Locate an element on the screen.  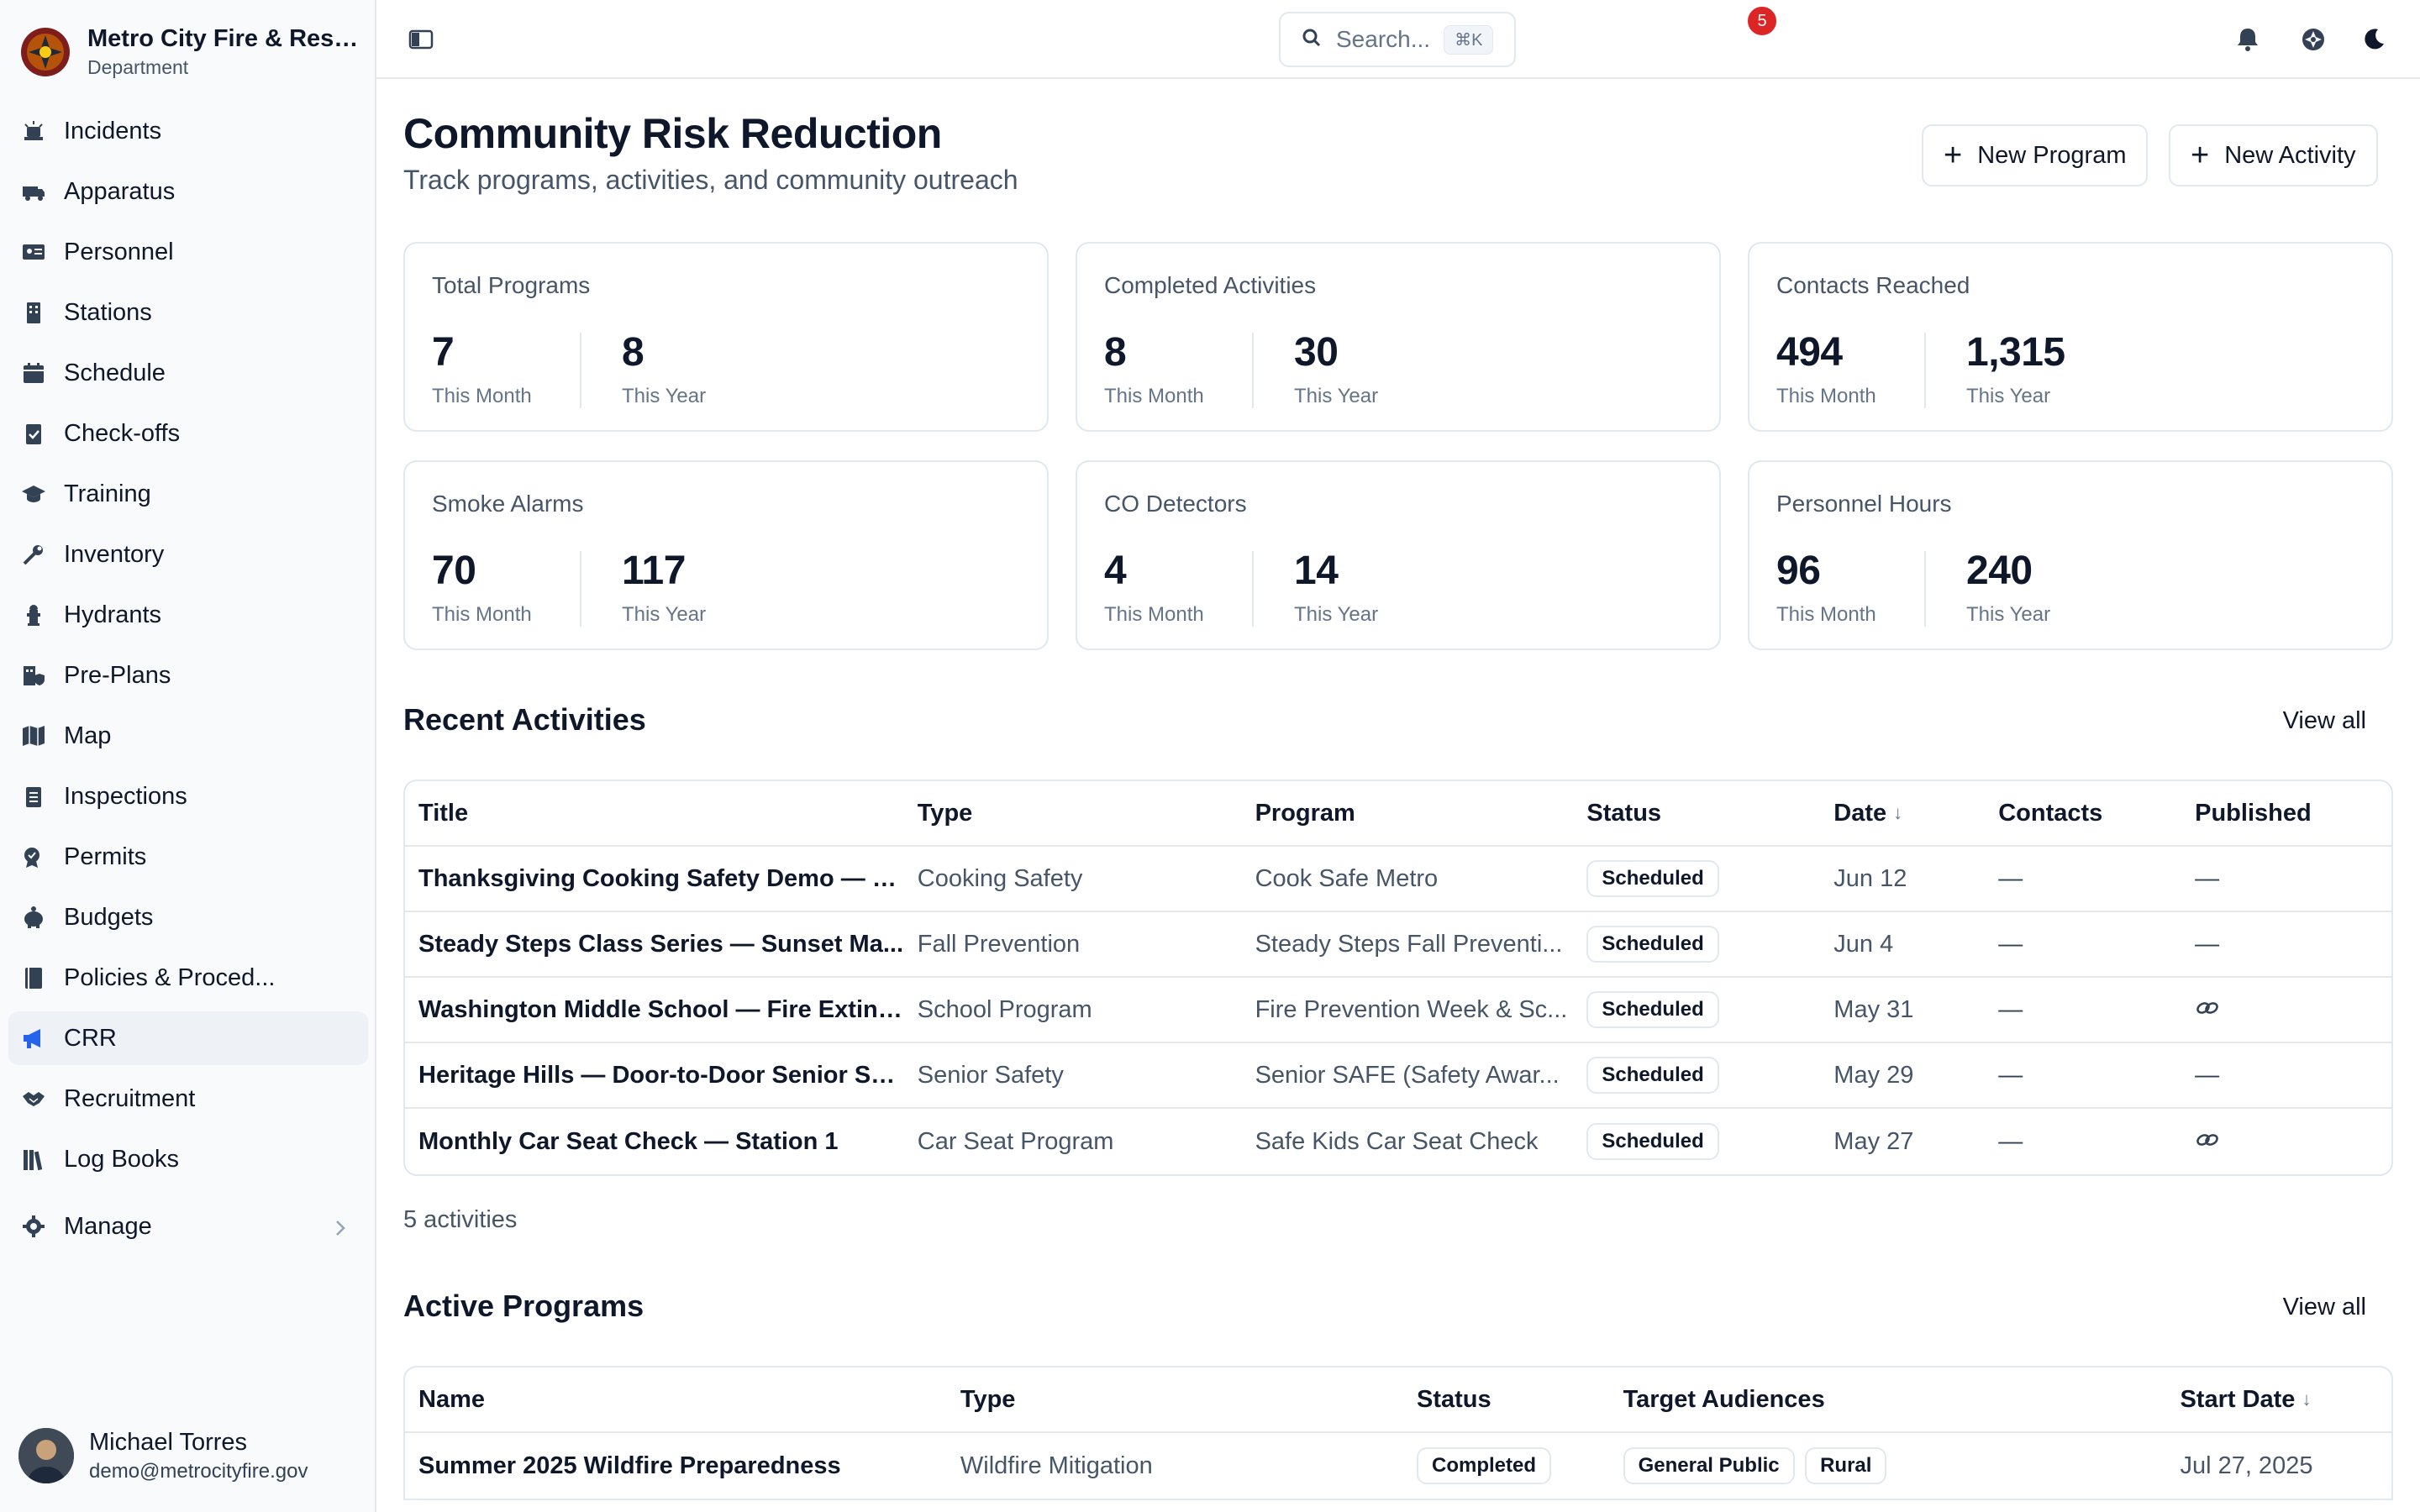
sidebar-item-label: Apparatus is located at coordinates (120, 191).